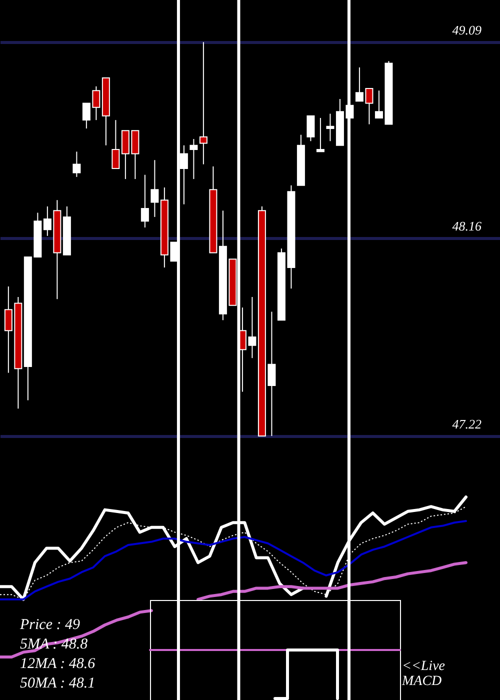  What do you see at coordinates (467, 424) in the screenshot?
I see `y-tick-label: 47.22` at bounding box center [467, 424].